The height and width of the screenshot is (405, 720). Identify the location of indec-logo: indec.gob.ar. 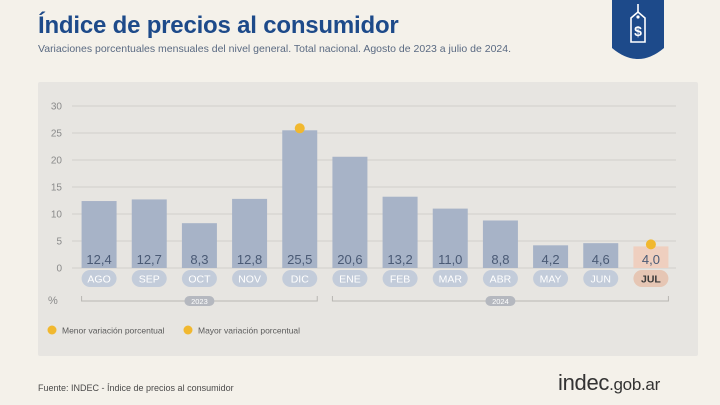
(609, 383).